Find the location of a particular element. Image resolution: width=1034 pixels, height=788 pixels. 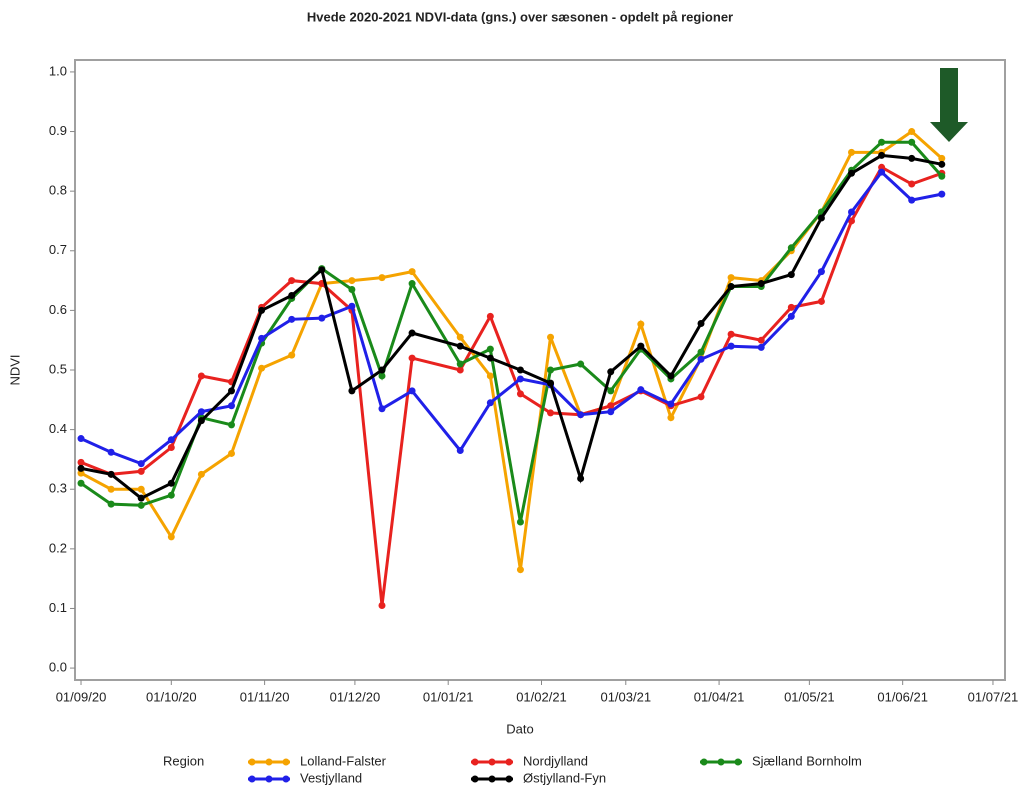

legend-label: Sjælland Bornholm is located at coordinates (807, 760).